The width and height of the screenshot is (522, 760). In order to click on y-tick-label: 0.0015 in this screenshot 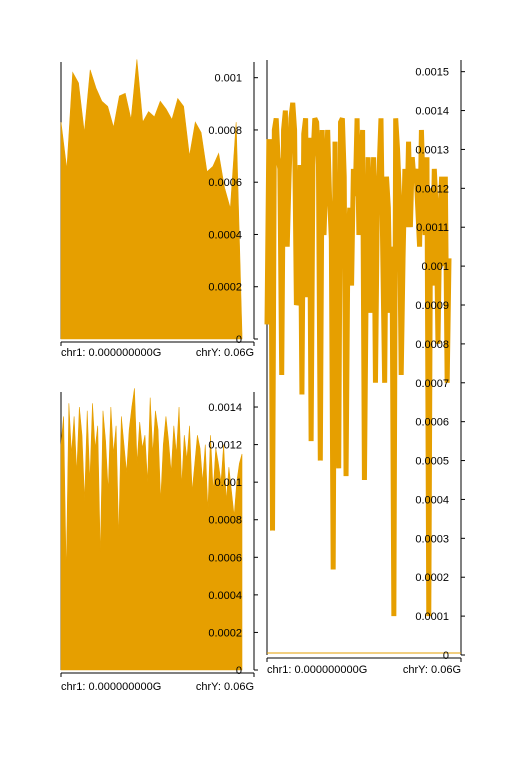, I will do `click(432, 73)`.